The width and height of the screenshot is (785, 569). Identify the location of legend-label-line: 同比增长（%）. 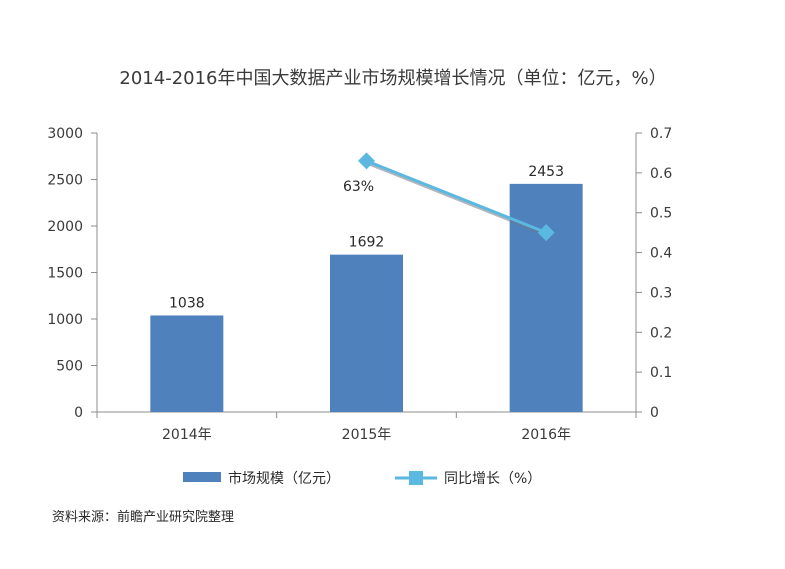
(492, 479).